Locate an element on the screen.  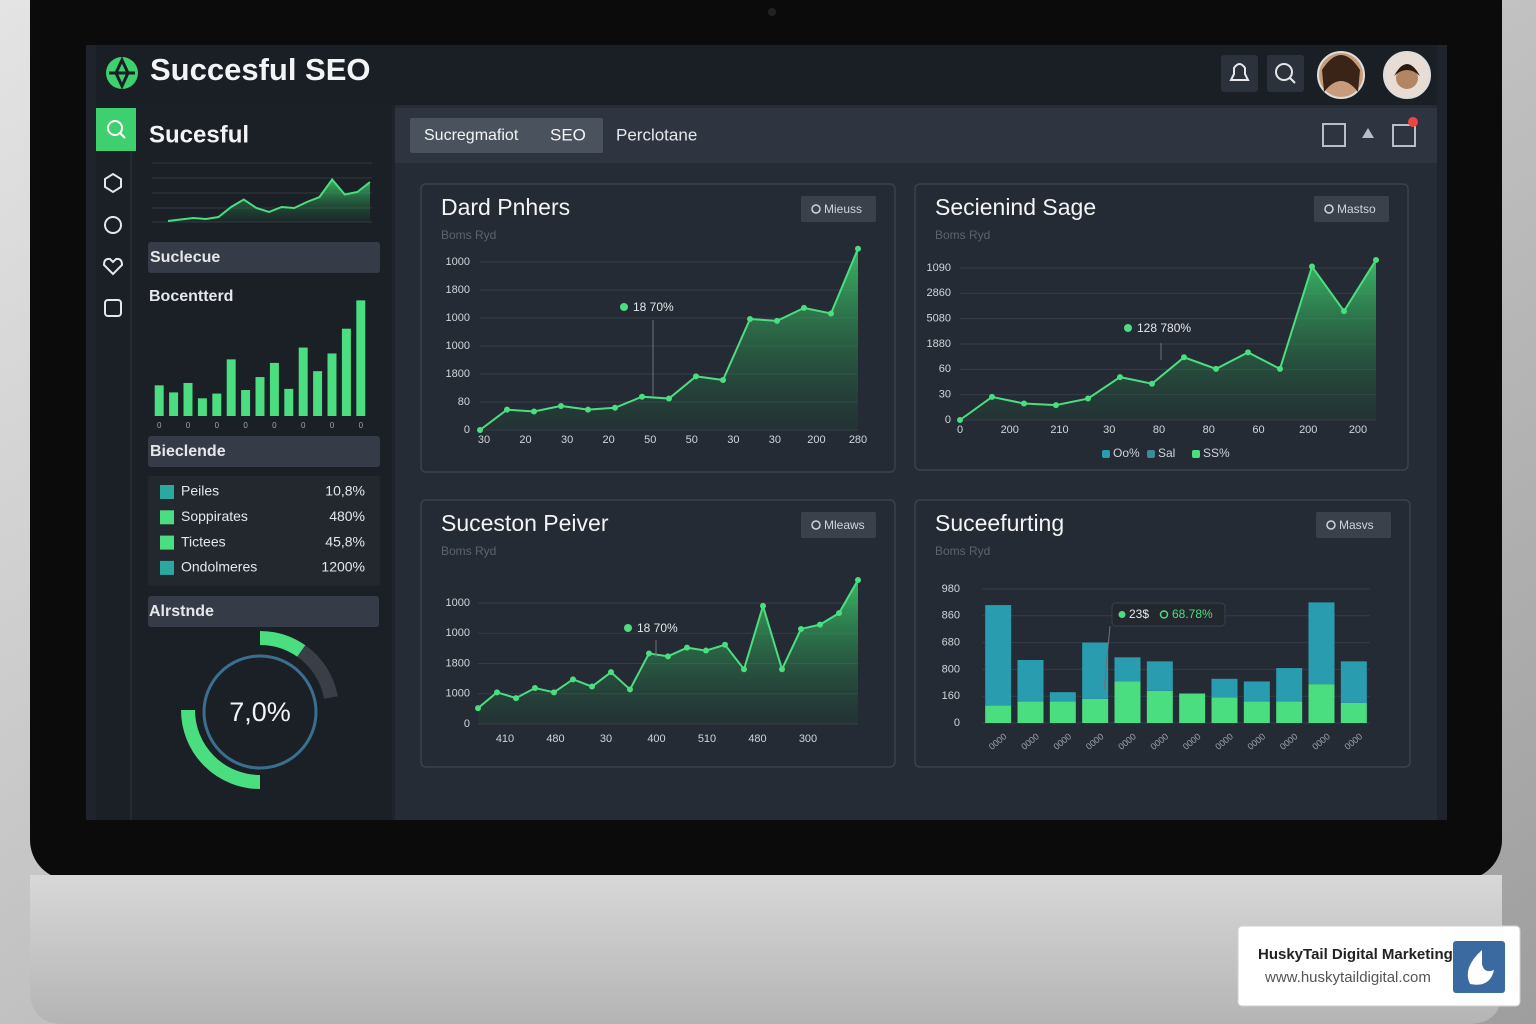
panel-title: Suceston Peiver is located at coordinates (525, 523).